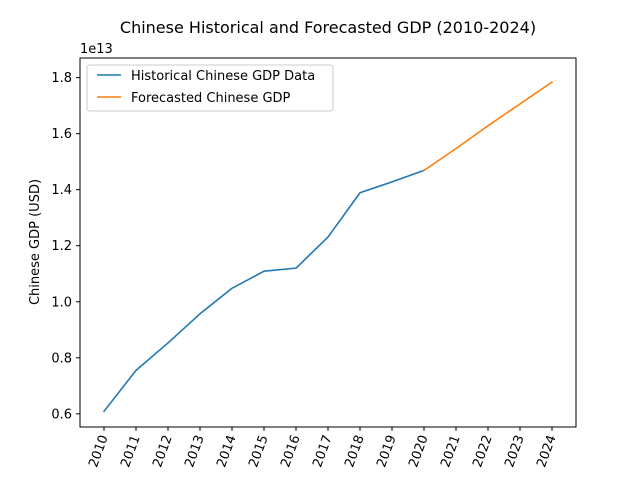  I want to click on y-tick-label: 0.6, so click(61, 414).